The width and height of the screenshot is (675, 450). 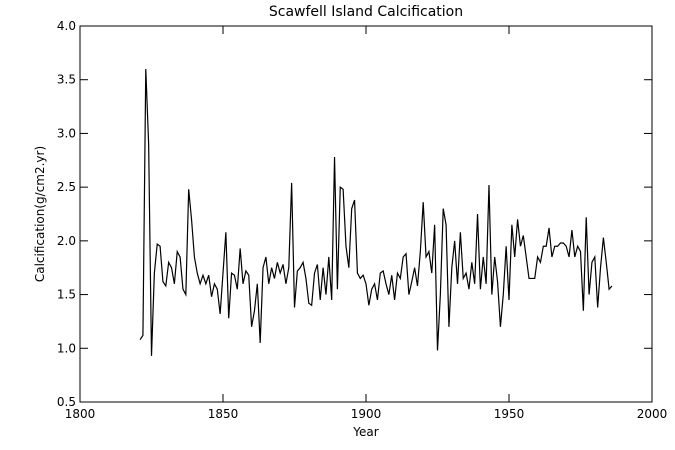 I want to click on y-tick-label: 2.0, so click(x=66, y=241).